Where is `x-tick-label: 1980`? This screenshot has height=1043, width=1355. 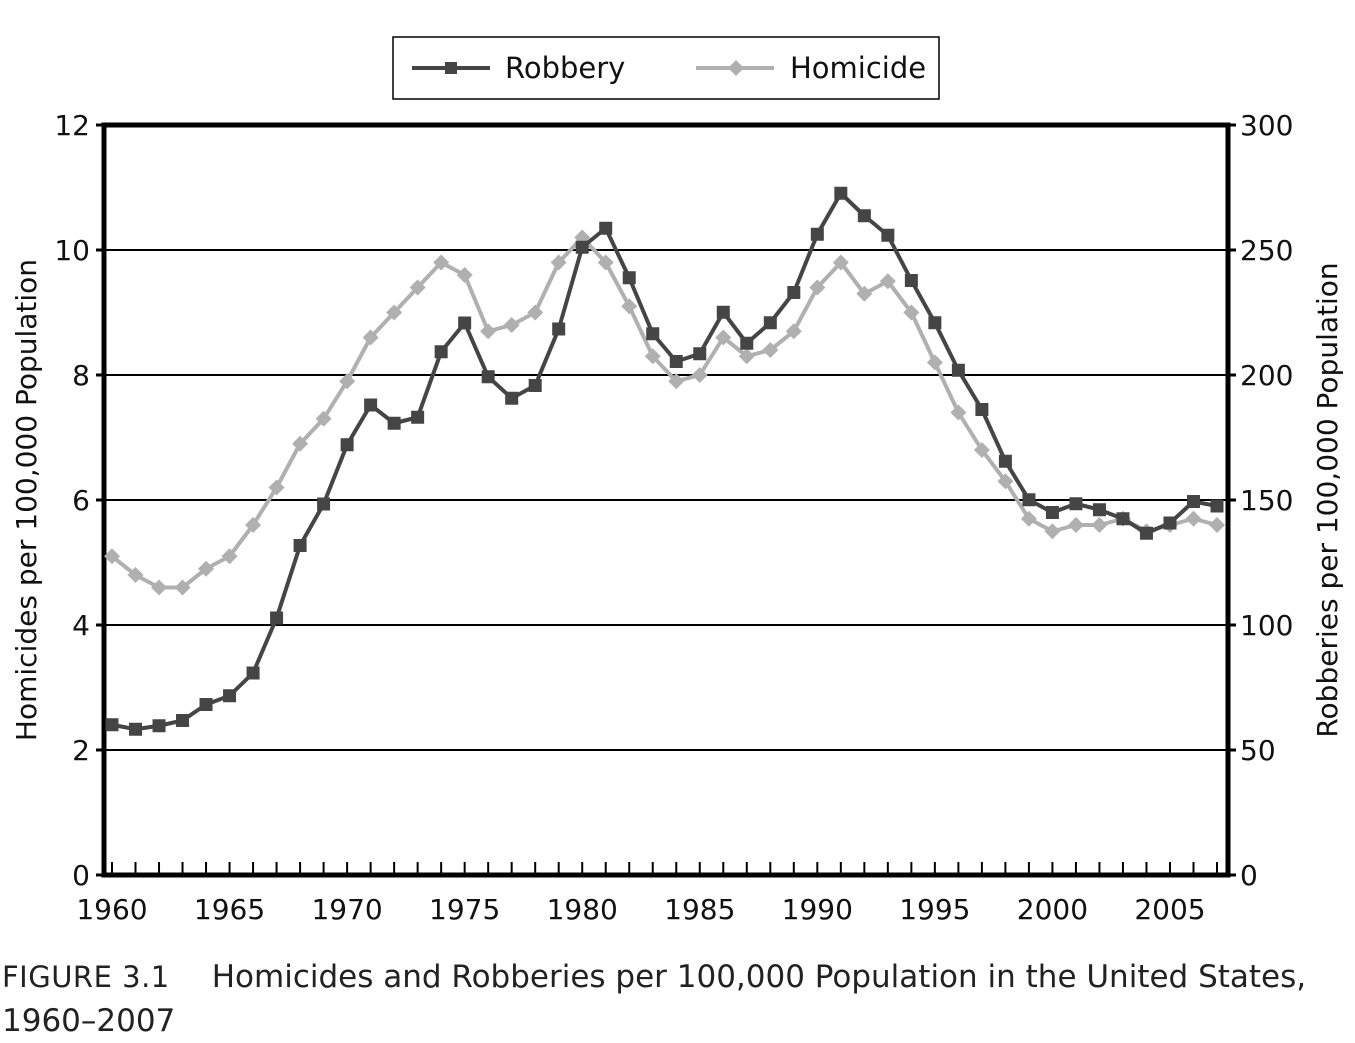 x-tick-label: 1980 is located at coordinates (582, 909).